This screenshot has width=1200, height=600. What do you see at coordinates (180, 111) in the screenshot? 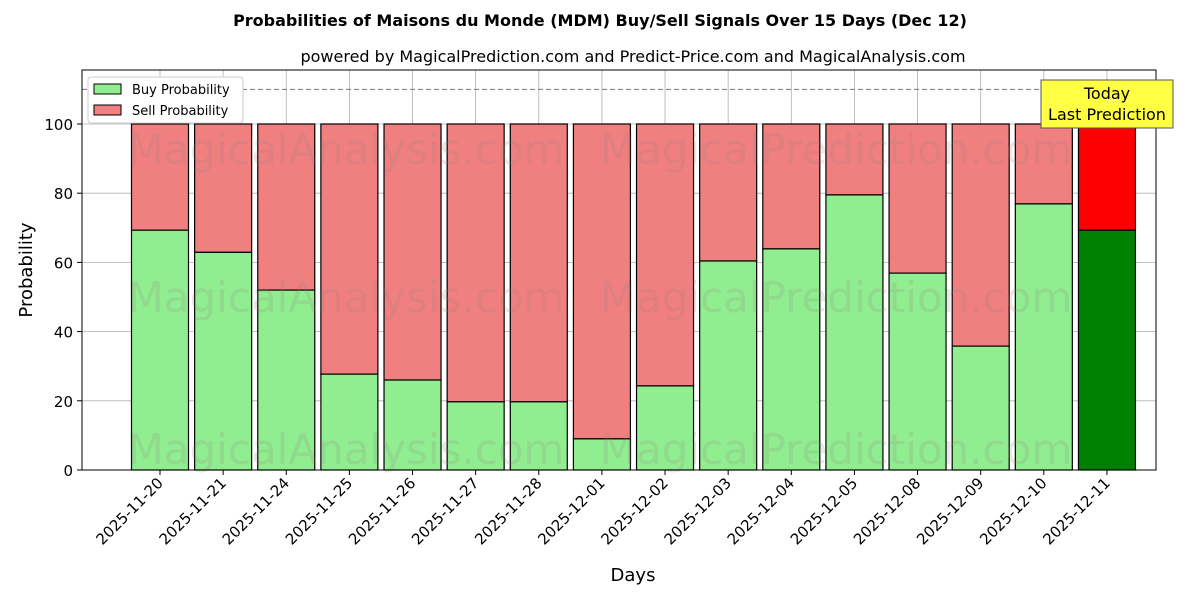
I see `legend-sell-label: Sell Probability` at bounding box center [180, 111].